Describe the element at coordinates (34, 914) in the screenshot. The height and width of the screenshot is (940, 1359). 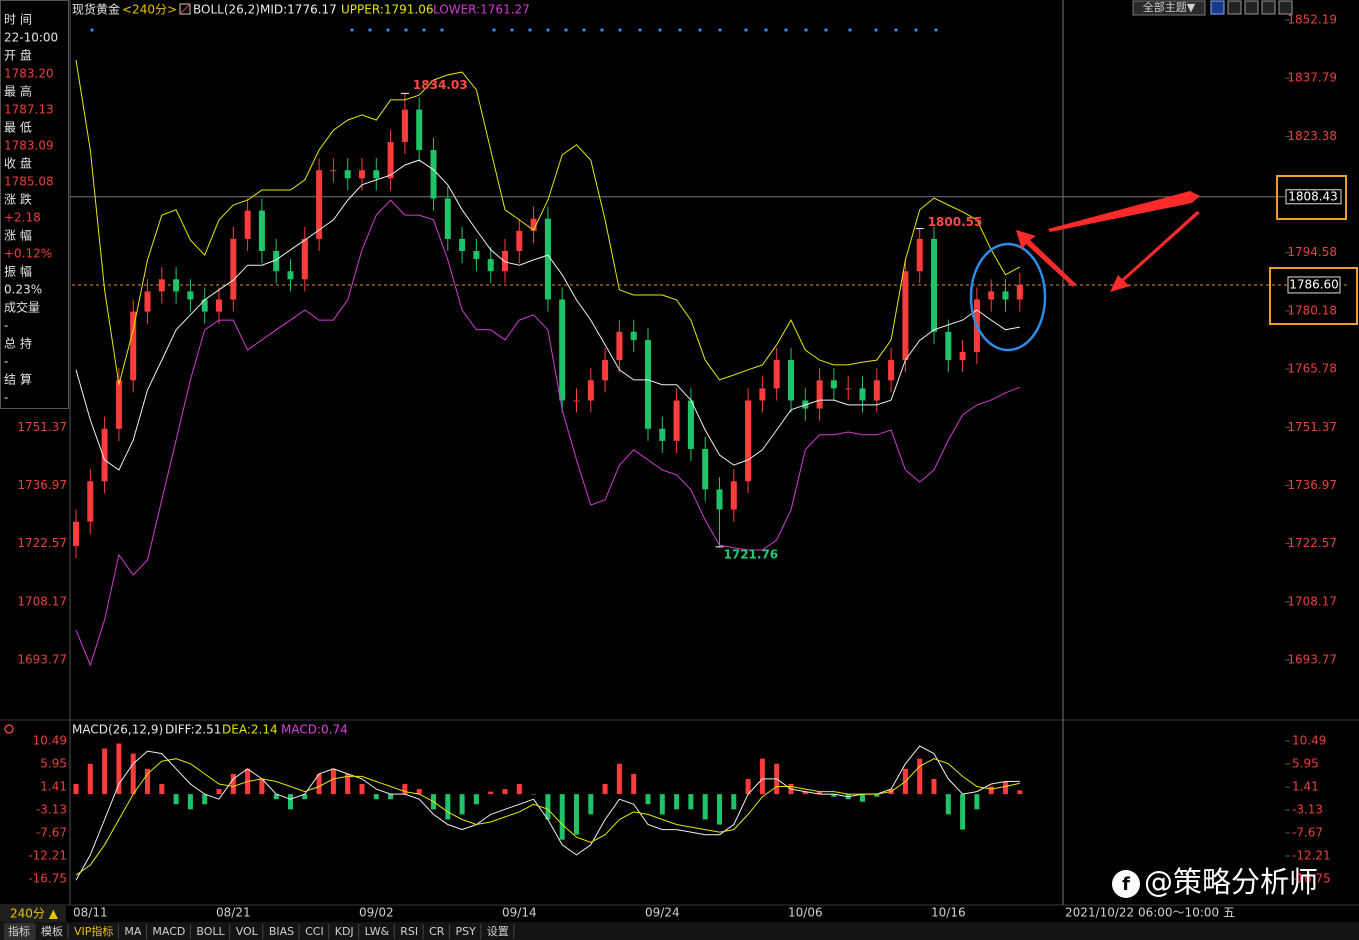
I see `period-selector: 240分 ▲` at that location.